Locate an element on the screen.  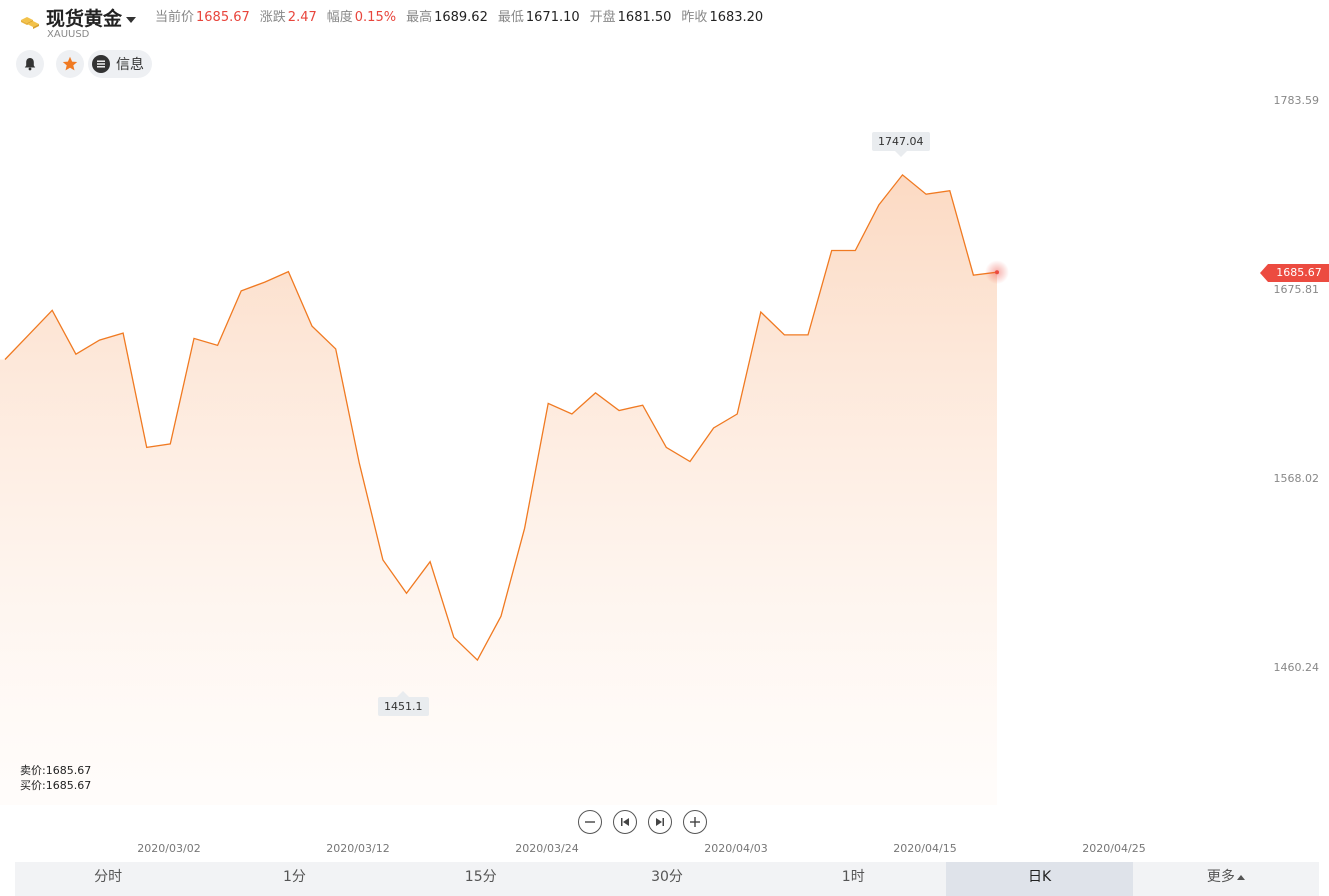
favorite-button is located at coordinates (70, 64).